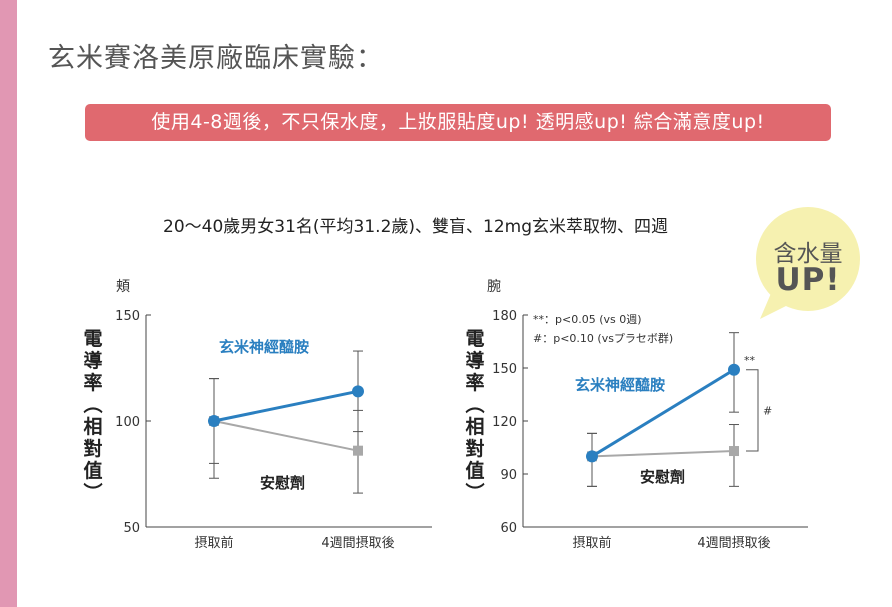 The height and width of the screenshot is (607, 892). Describe the element at coordinates (808, 254) in the screenshot. I see `bubble-line-1: 含水量` at that location.